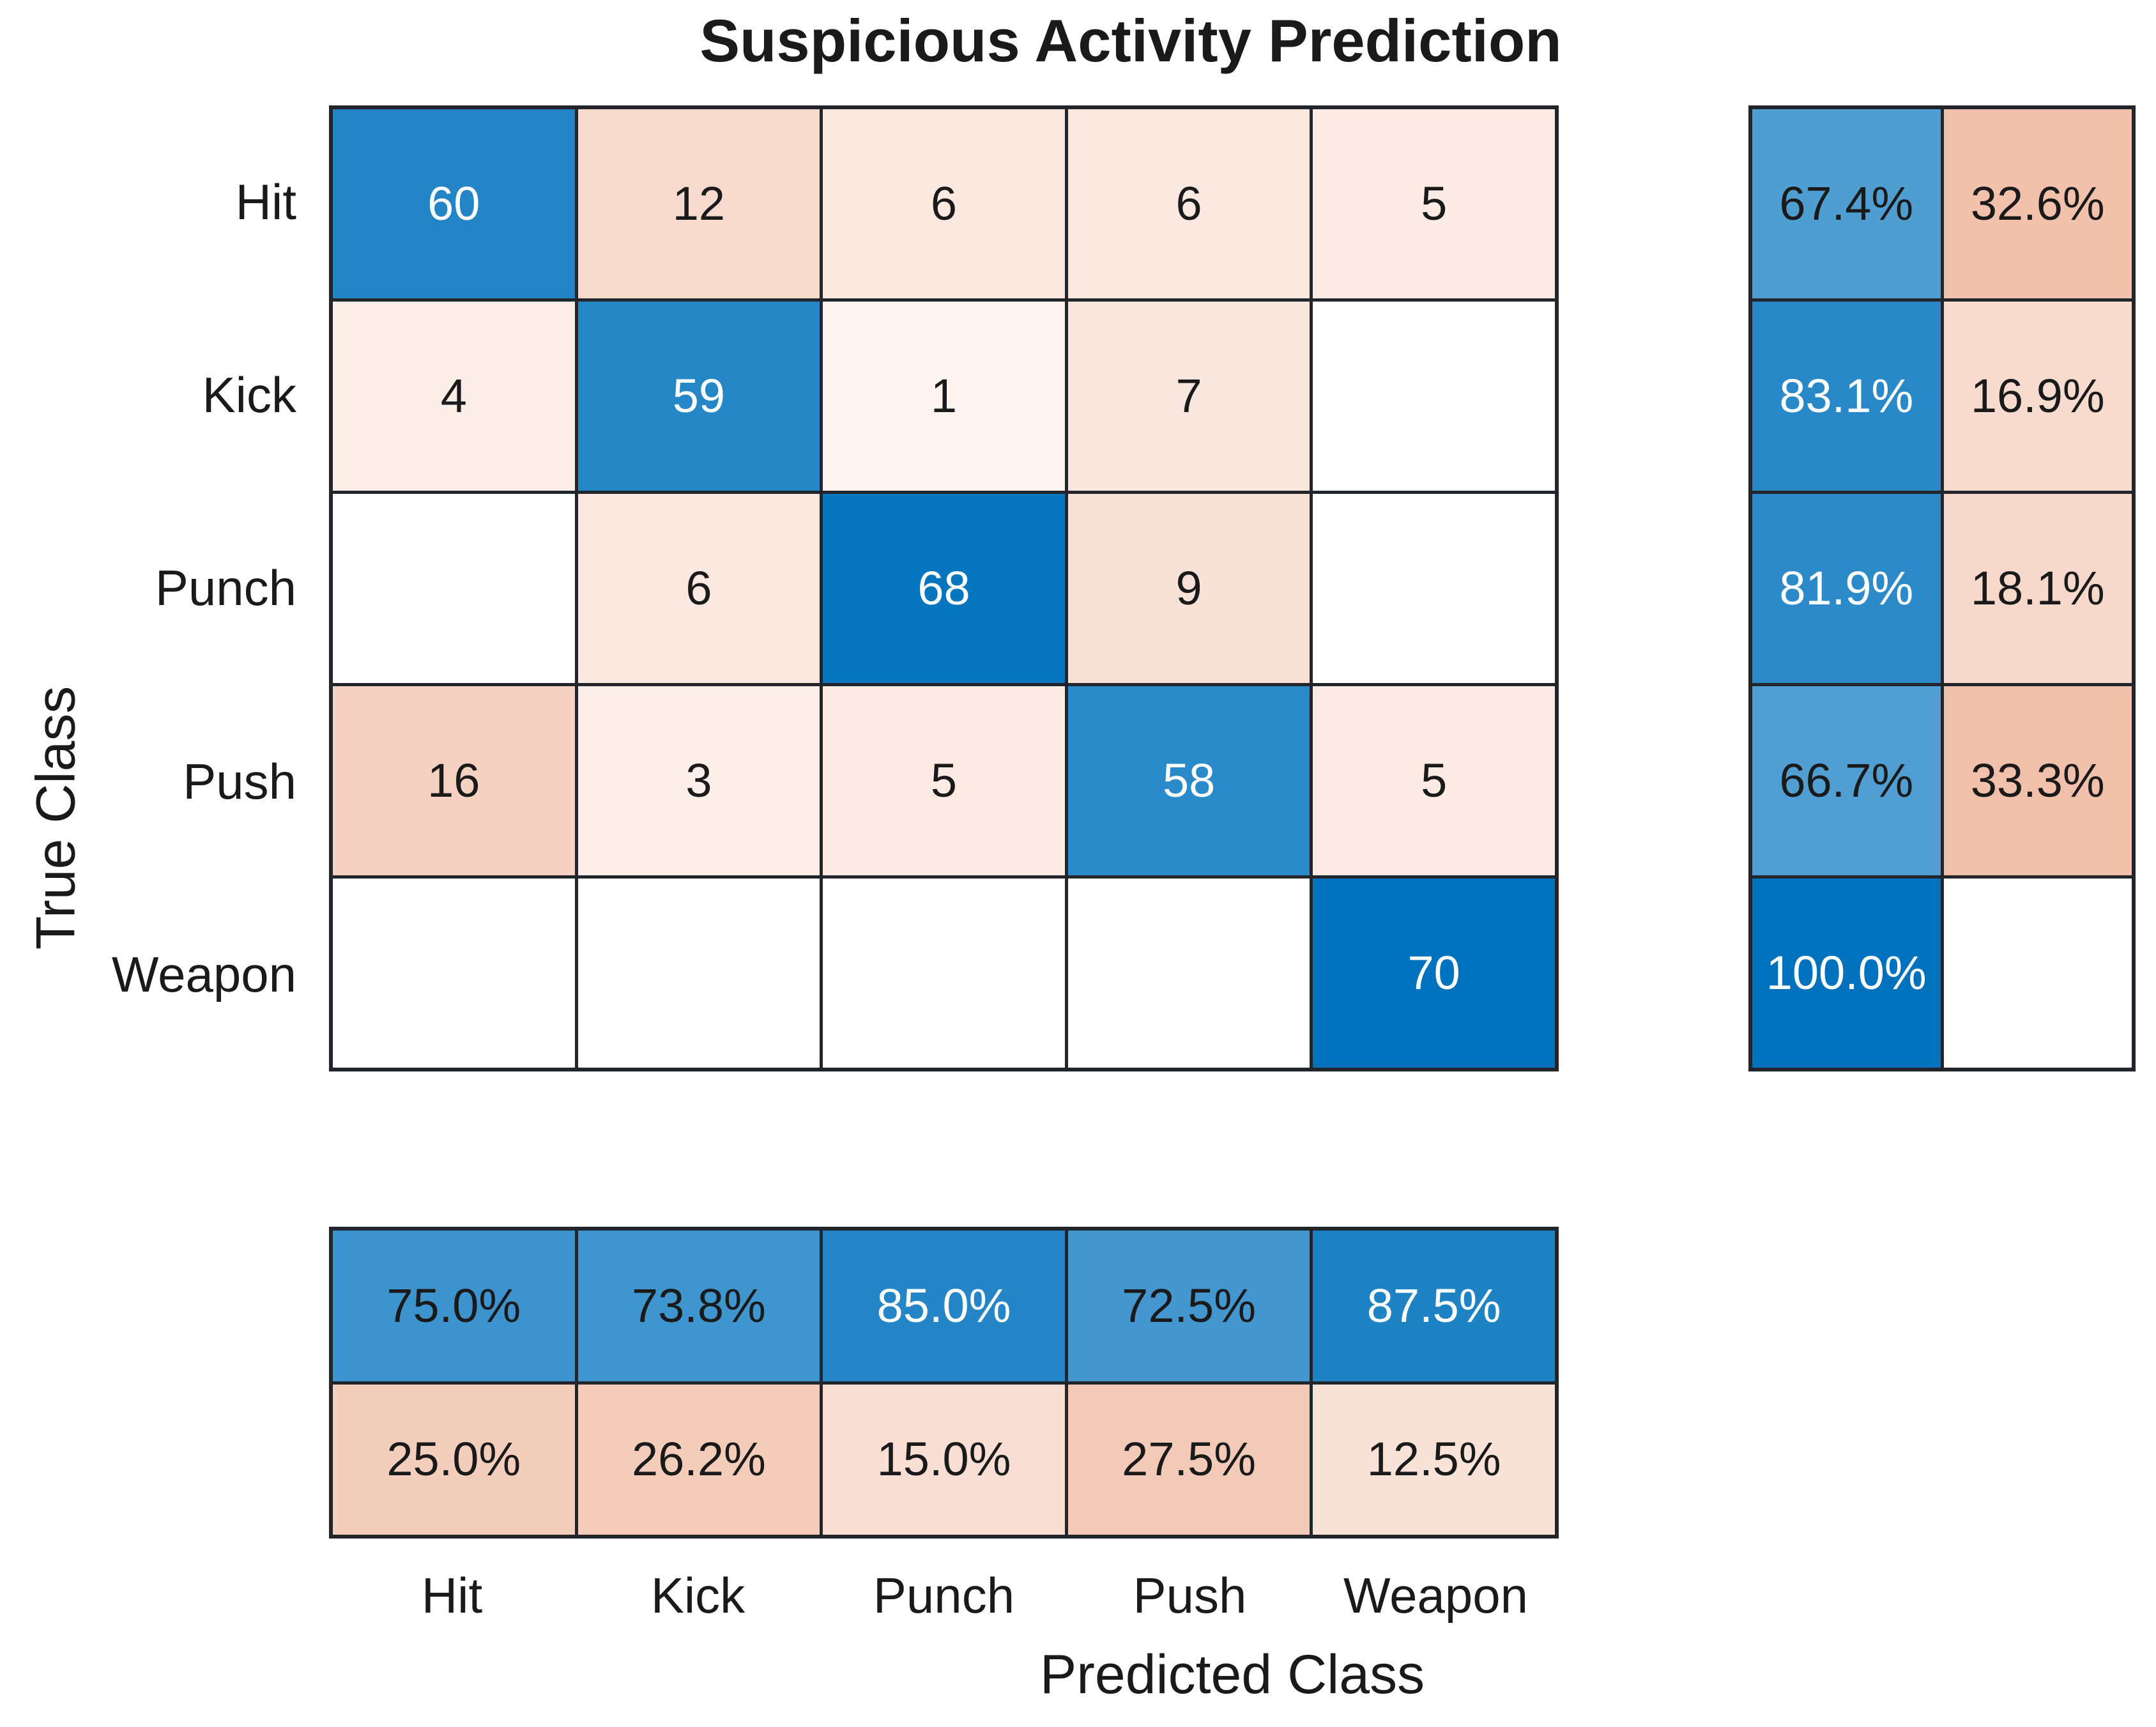 The height and width of the screenshot is (1727, 2156). I want to click on column-summary-cell: 72.5%, so click(1188, 1306).